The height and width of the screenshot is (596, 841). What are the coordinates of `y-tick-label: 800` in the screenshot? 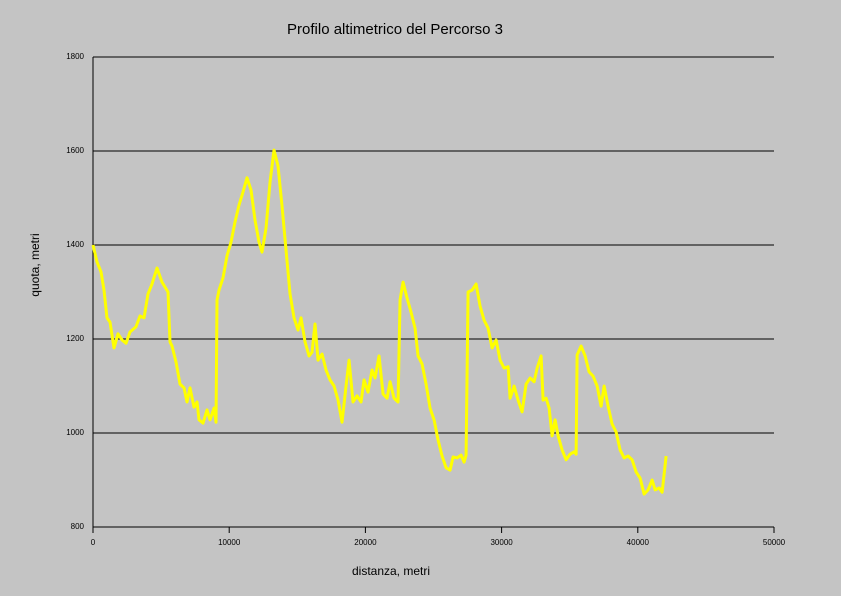 It's located at (78, 526).